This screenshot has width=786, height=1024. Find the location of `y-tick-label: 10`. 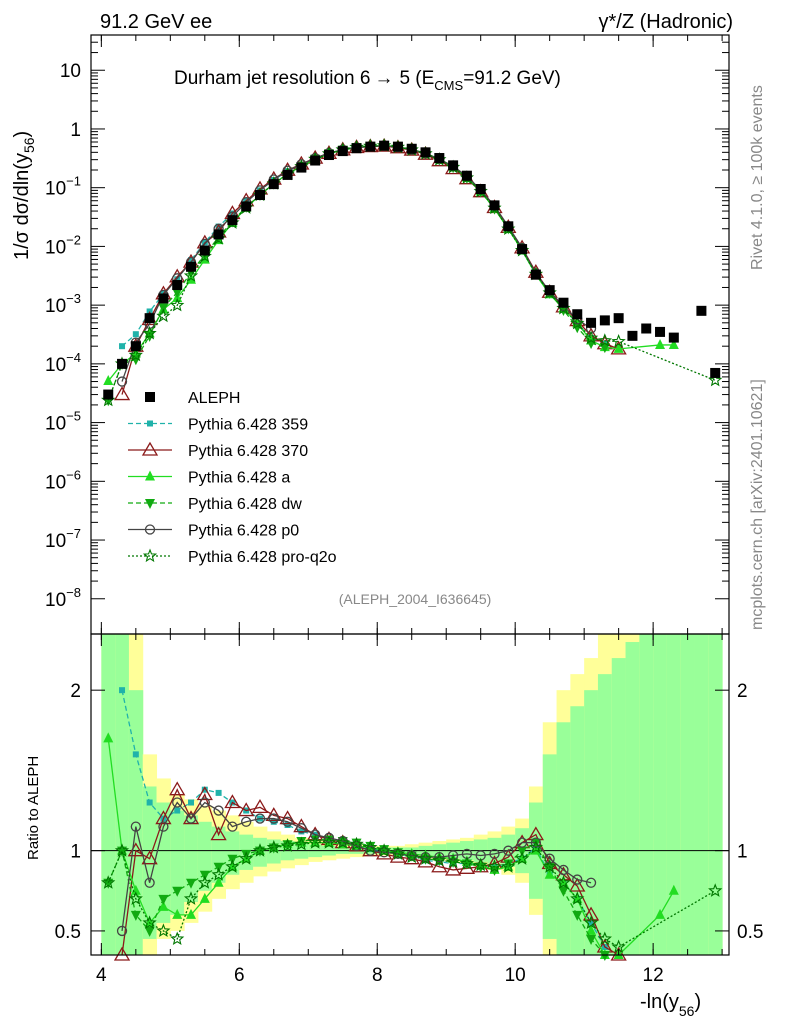

y-tick-label: 10 is located at coordinates (70, 71).